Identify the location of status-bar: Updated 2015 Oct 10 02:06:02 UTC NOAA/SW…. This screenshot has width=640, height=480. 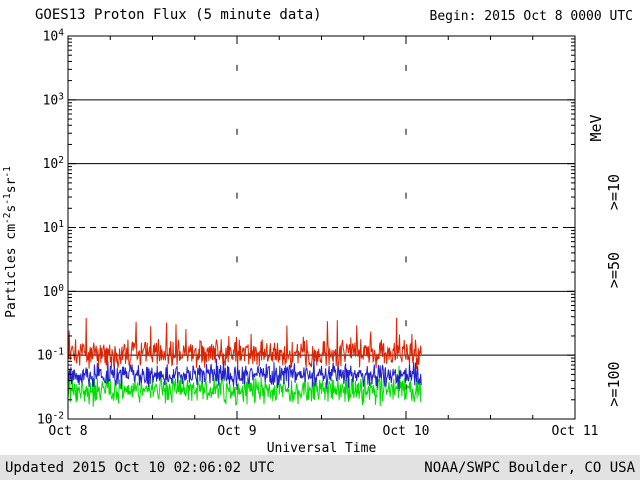
(320, 467).